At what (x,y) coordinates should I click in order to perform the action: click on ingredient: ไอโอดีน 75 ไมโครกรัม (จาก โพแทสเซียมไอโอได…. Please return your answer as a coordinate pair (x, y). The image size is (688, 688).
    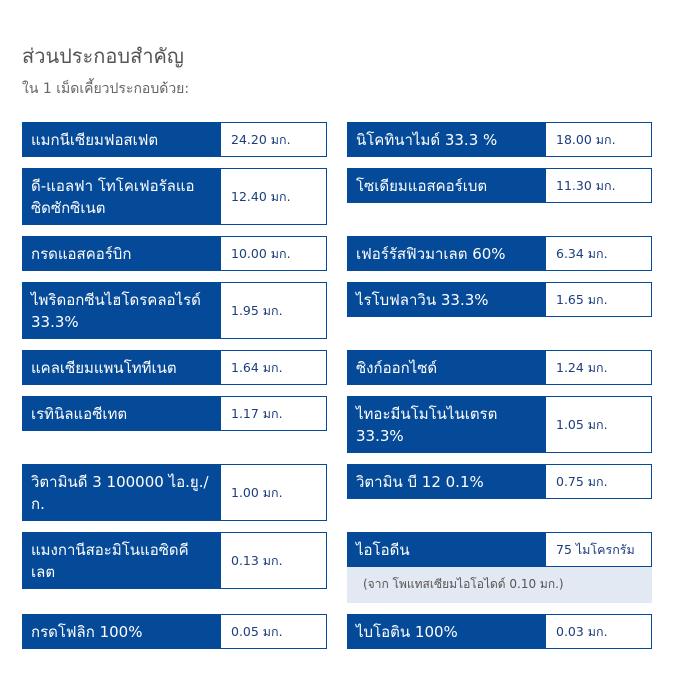
    Looking at the image, I should click on (499, 567).